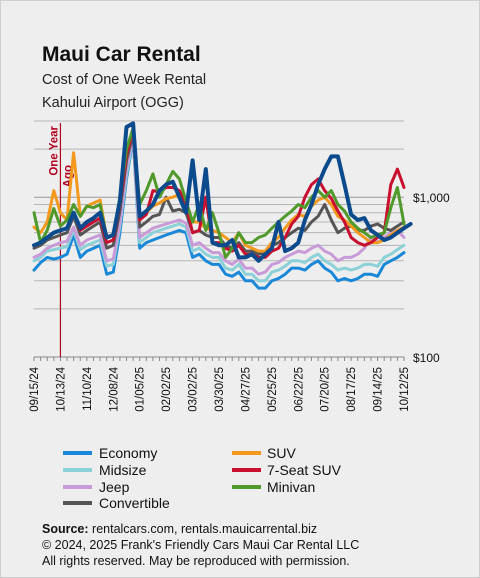  I want to click on legend-label: Convertible, so click(134, 503).